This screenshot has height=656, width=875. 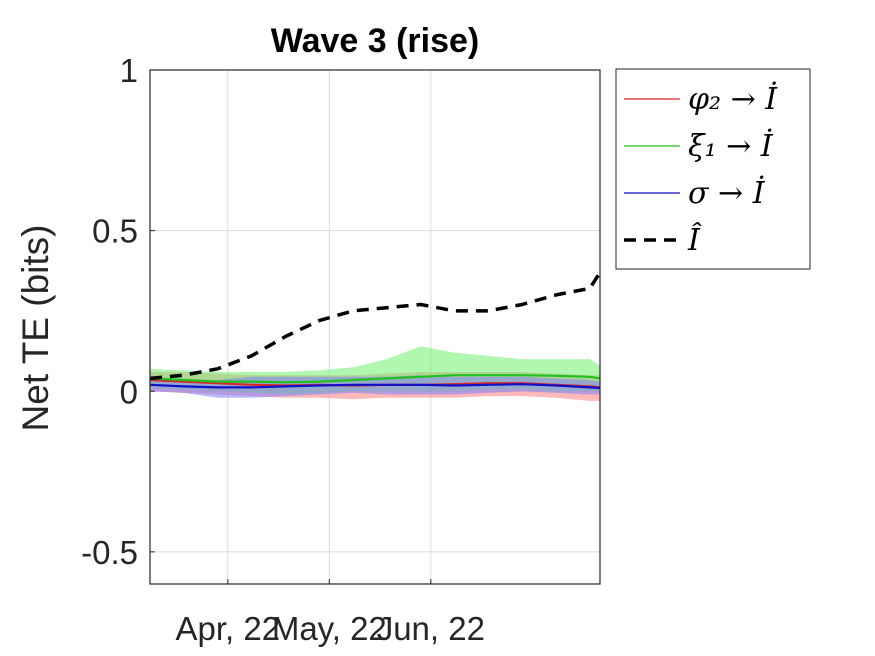 I want to click on x-tick-label: Apr, 22, so click(x=228, y=628).